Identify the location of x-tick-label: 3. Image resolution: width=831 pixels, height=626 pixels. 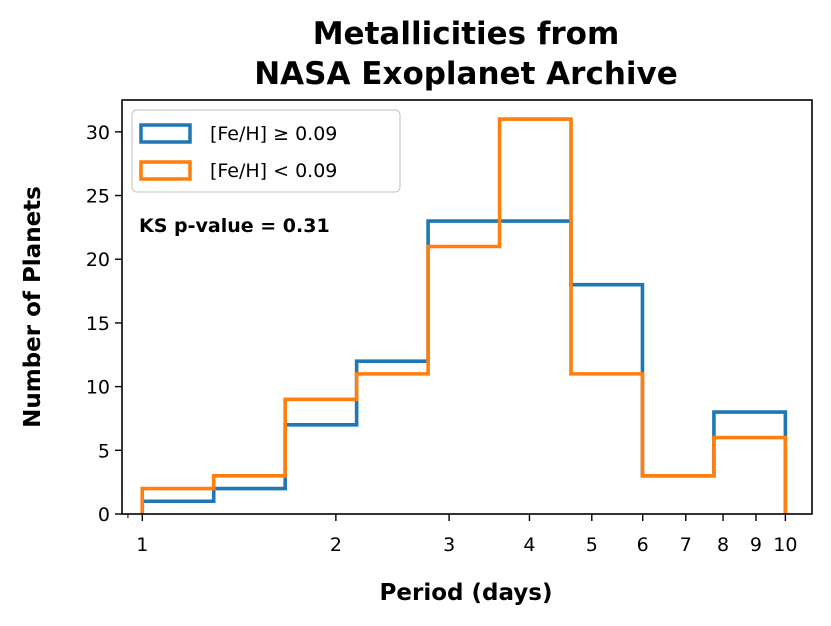
(449, 545).